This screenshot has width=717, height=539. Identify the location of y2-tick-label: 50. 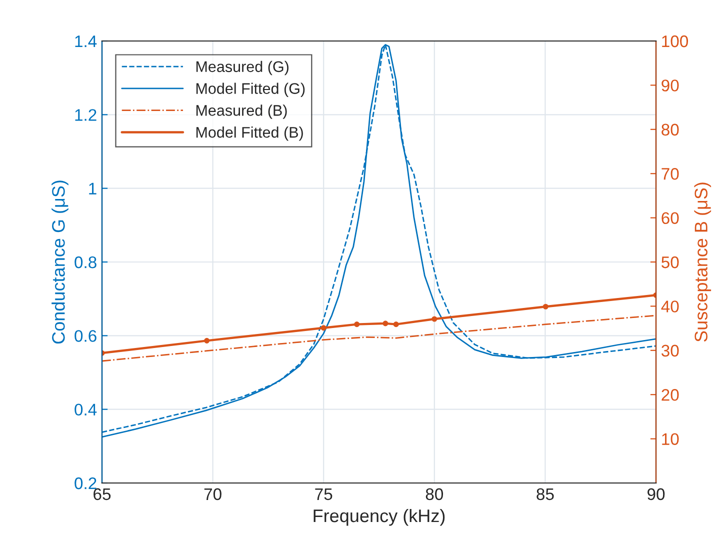
(670, 262).